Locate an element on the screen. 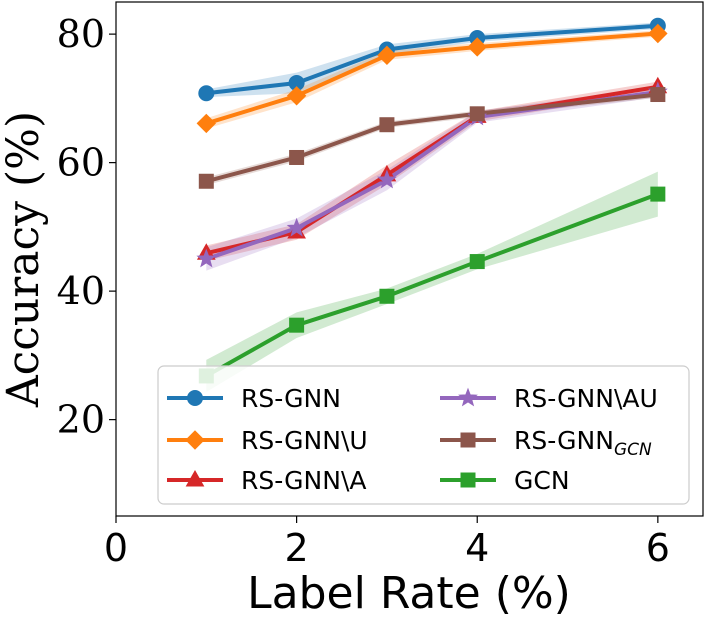 Image resolution: width=706 pixels, height=617 pixels. y-tick-label-40: 40 is located at coordinates (81, 291).